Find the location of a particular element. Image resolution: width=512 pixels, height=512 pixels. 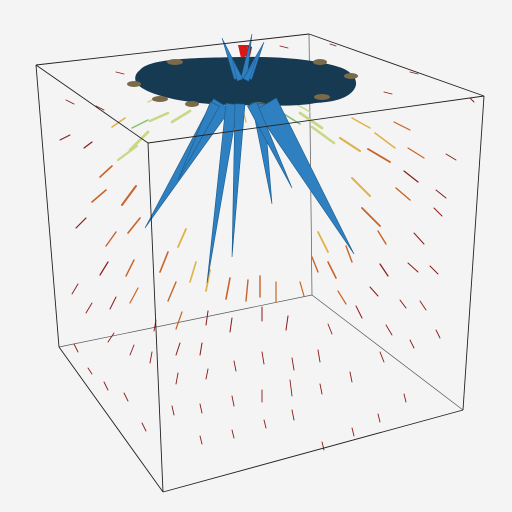

sheet-body is located at coordinates (246, 81).